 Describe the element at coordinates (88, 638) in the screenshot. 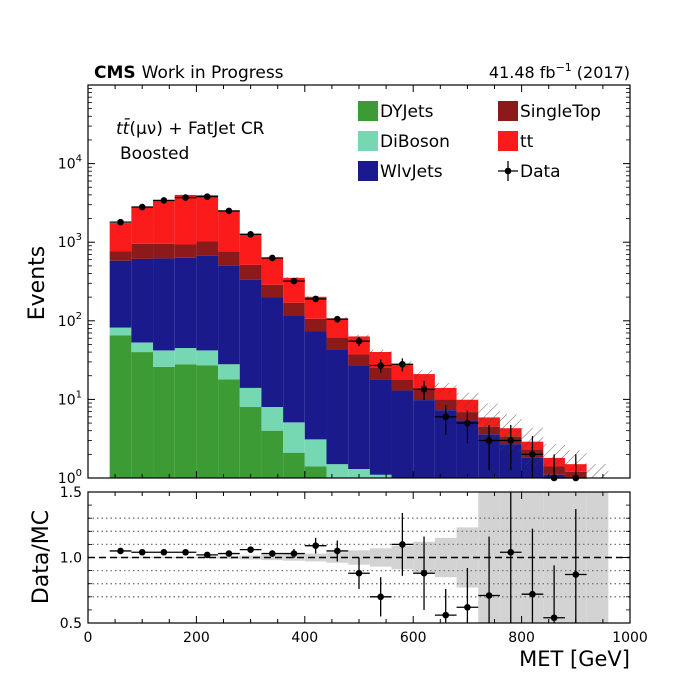

I see `x-tick-label-0: 0` at that location.